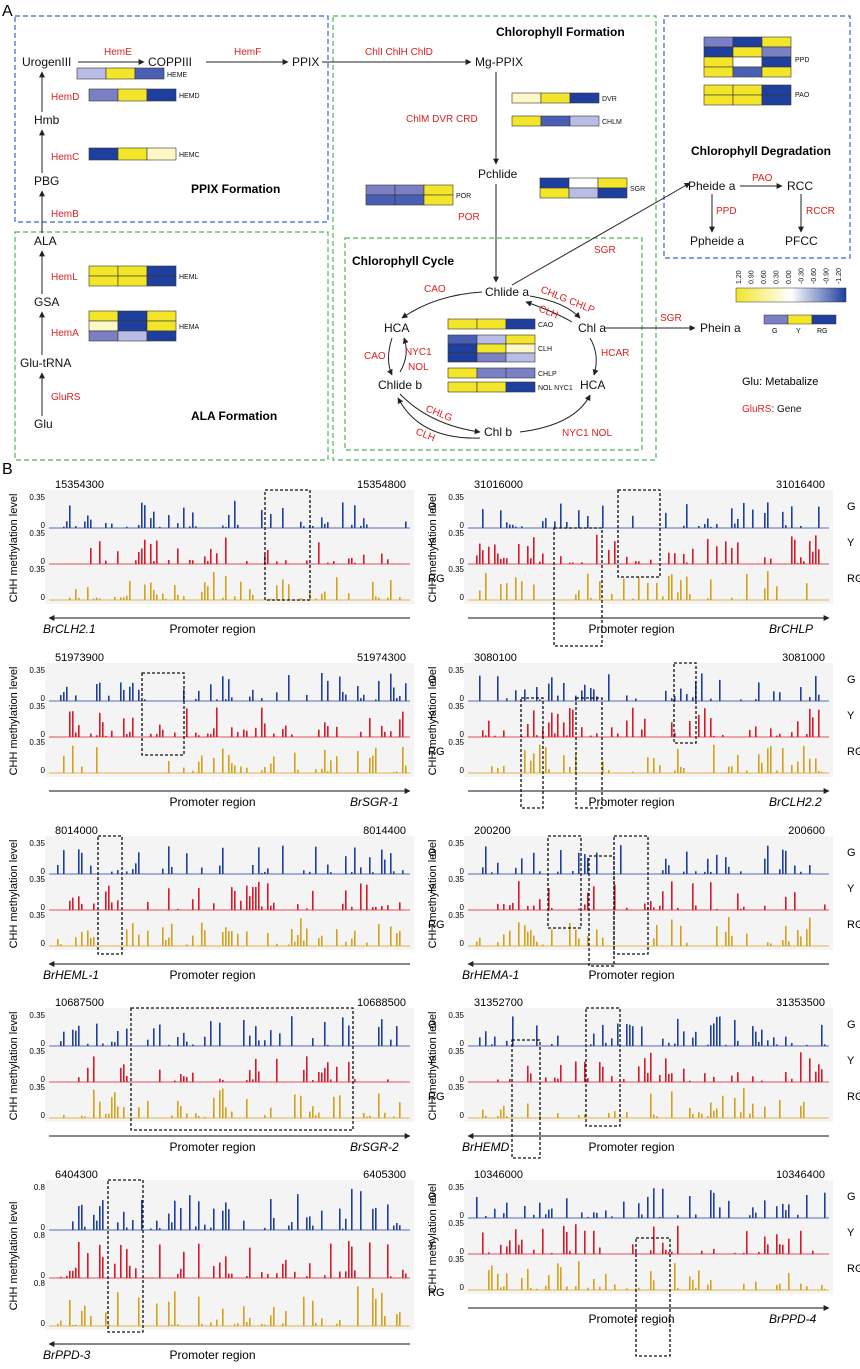 The height and width of the screenshot is (1369, 860). What do you see at coordinates (802, 276) in the screenshot?
I see `scale-tick-label: -0.30` at bounding box center [802, 276].